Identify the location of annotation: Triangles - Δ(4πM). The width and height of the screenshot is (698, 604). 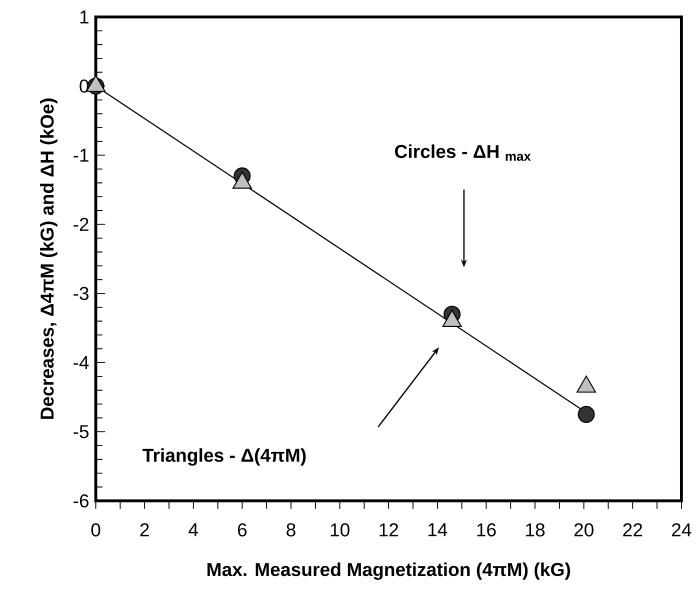
(224, 457).